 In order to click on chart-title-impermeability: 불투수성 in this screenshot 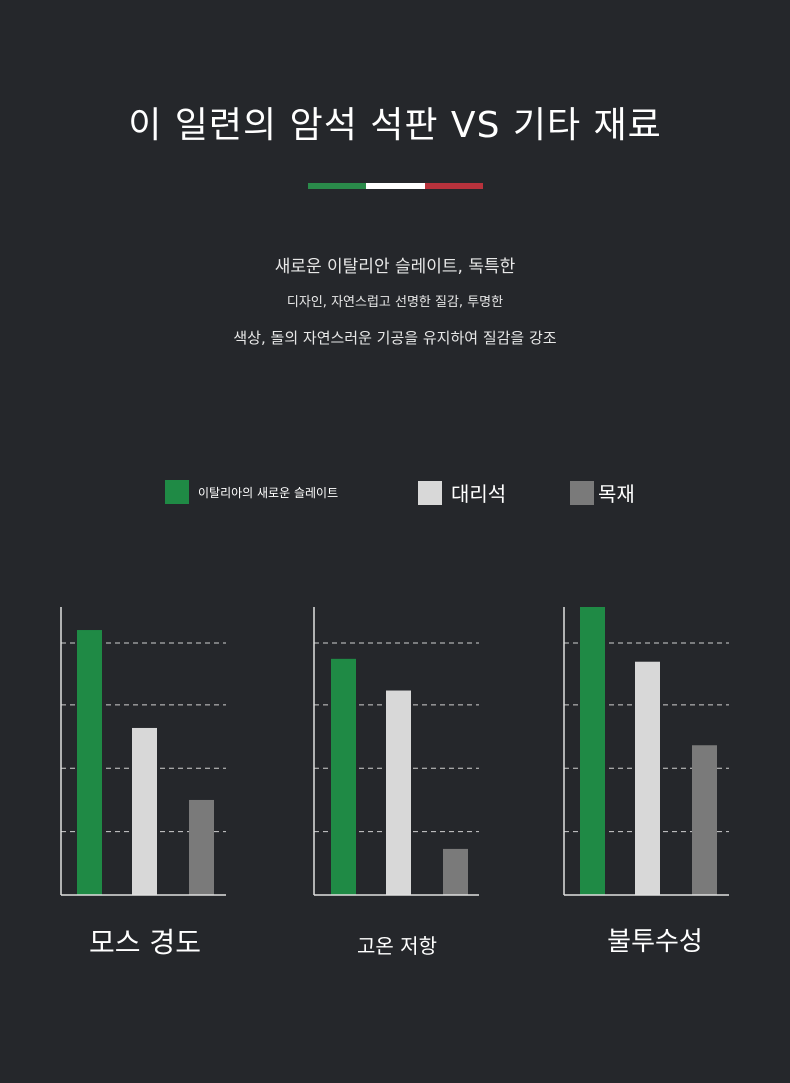, I will do `click(655, 942)`.